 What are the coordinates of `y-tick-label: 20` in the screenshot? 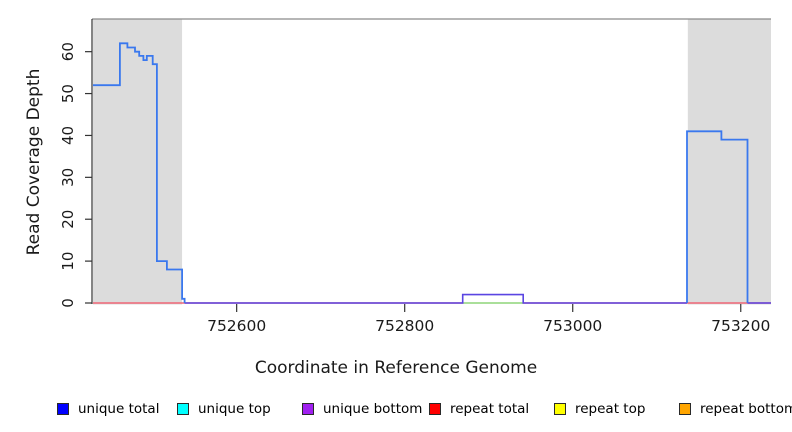 It's located at (68, 219).